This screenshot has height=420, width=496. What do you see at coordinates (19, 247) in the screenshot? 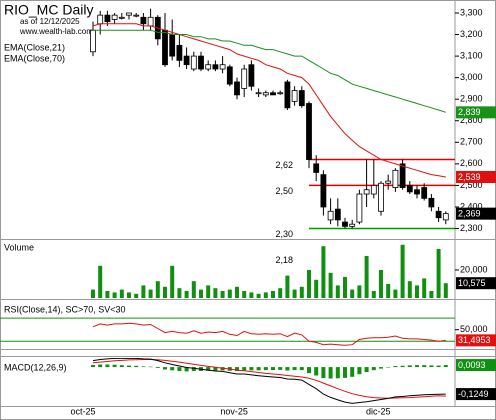
I see `pane-title: Volume` at bounding box center [19, 247].